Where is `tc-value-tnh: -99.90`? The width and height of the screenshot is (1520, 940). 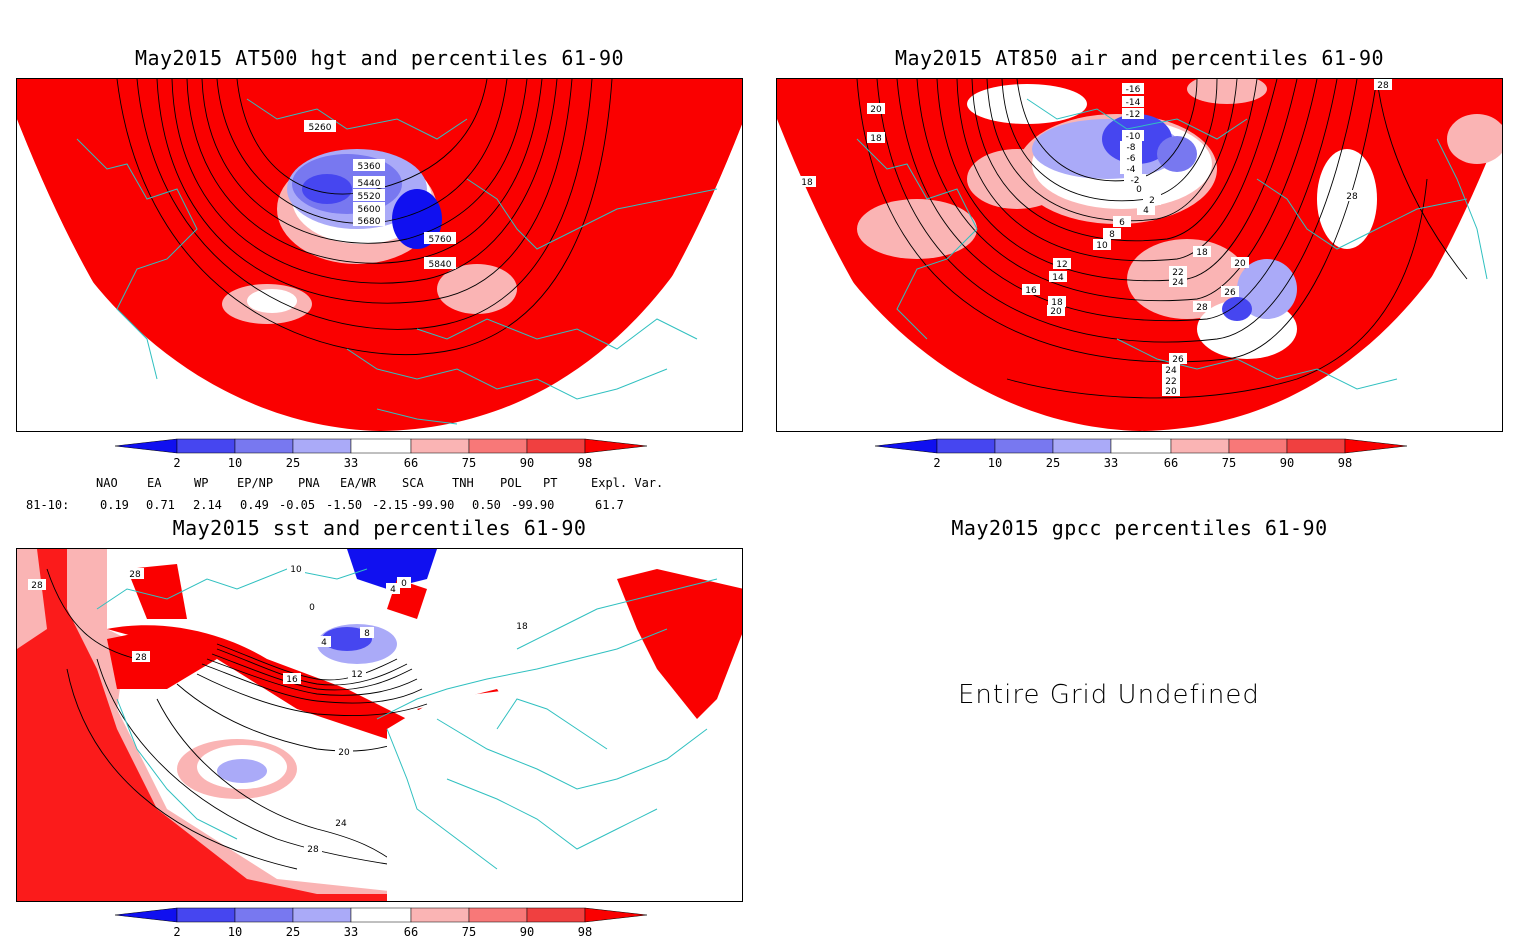 tc-value-tnh: -99.90 is located at coordinates (433, 505).